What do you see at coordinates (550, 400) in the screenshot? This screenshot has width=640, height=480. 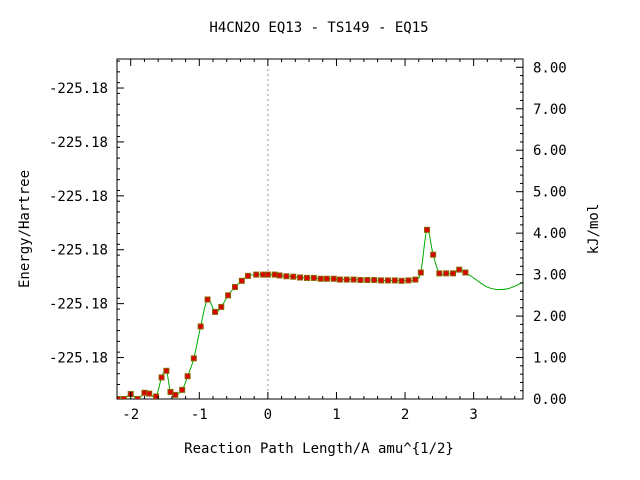 I see `y-right-tick-label: 0.00` at bounding box center [550, 400].